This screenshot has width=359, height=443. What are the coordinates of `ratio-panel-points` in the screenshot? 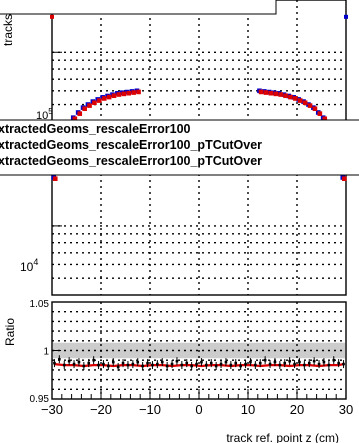 It's located at (199, 363).